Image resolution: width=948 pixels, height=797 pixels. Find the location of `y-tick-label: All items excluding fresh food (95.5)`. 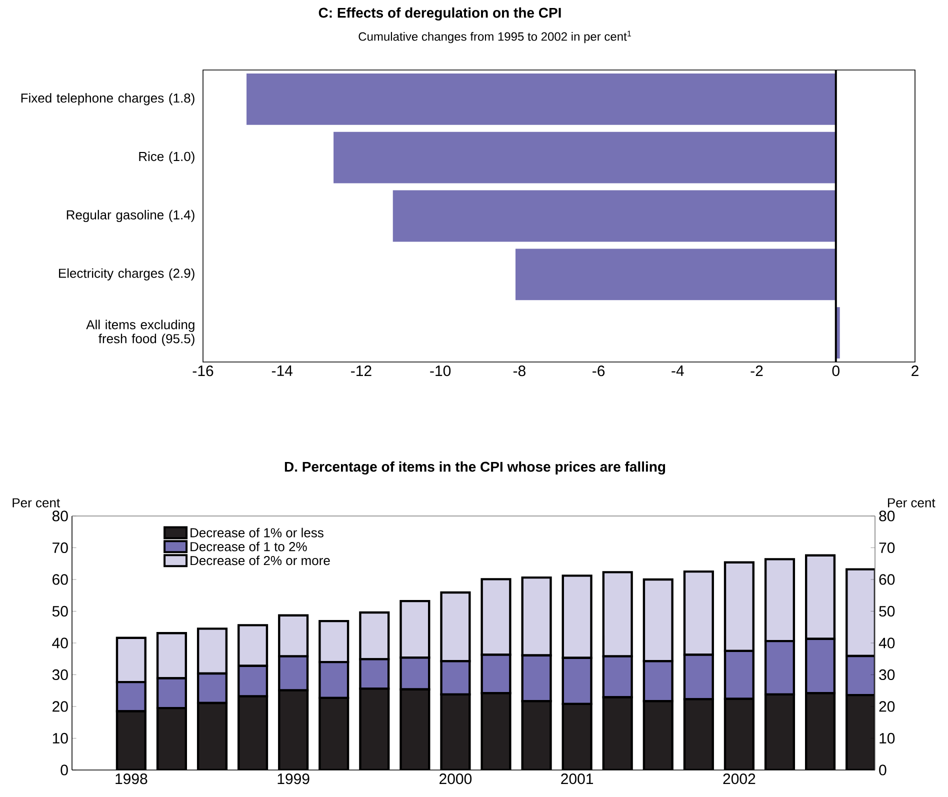

y-tick-label: All items excluding fresh food (95.5) is located at coordinates (140, 333).